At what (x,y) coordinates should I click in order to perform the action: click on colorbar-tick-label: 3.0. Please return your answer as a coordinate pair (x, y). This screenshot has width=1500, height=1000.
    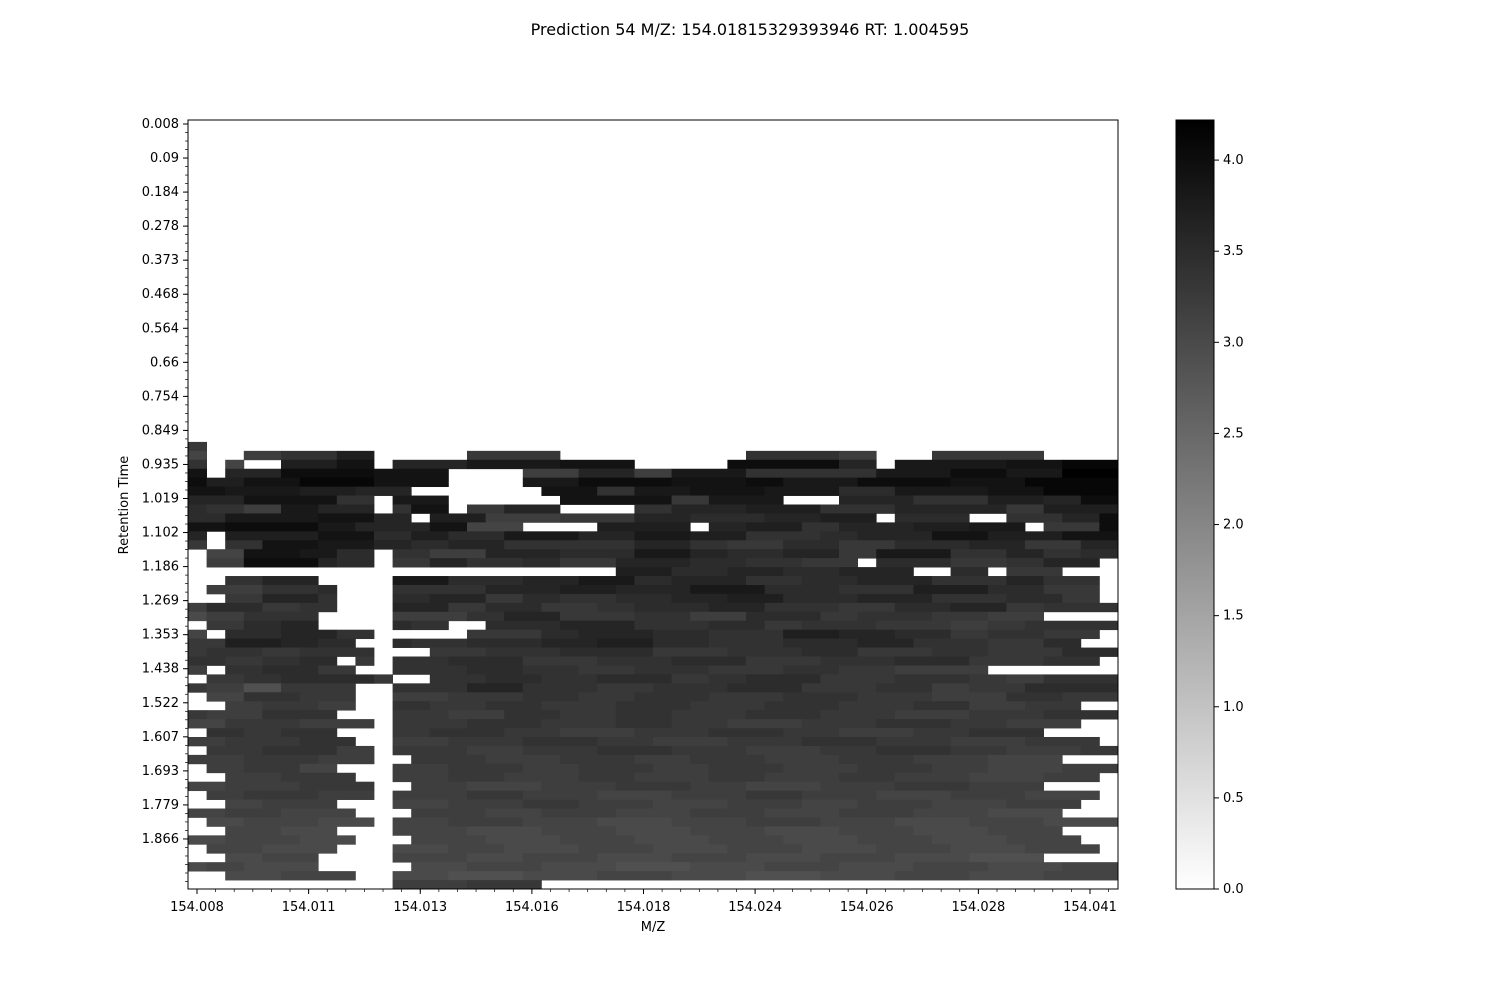
    Looking at the image, I should click on (1233, 342).